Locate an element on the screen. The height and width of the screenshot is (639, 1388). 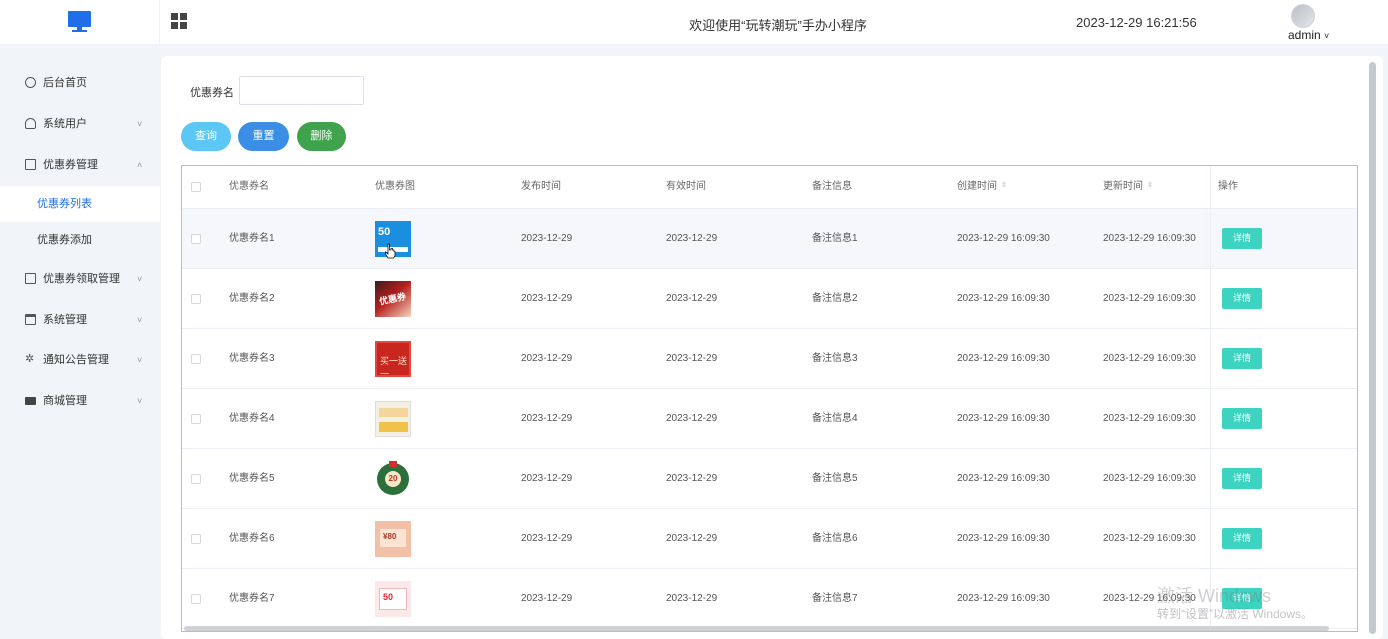
query-button: 查询 is located at coordinates (206, 136).